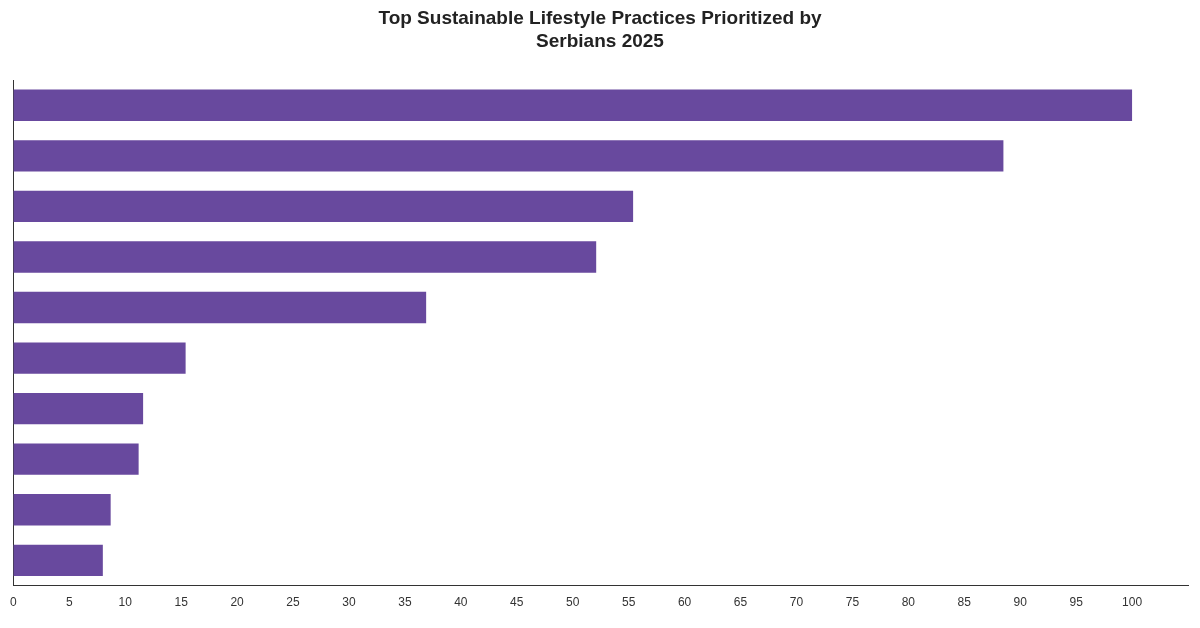 This screenshot has width=1200, height=628. What do you see at coordinates (600, 29) in the screenshot?
I see `chart-title: Top Sustainable Lifestyle Practices Prioritized by Serbians 2025` at bounding box center [600, 29].